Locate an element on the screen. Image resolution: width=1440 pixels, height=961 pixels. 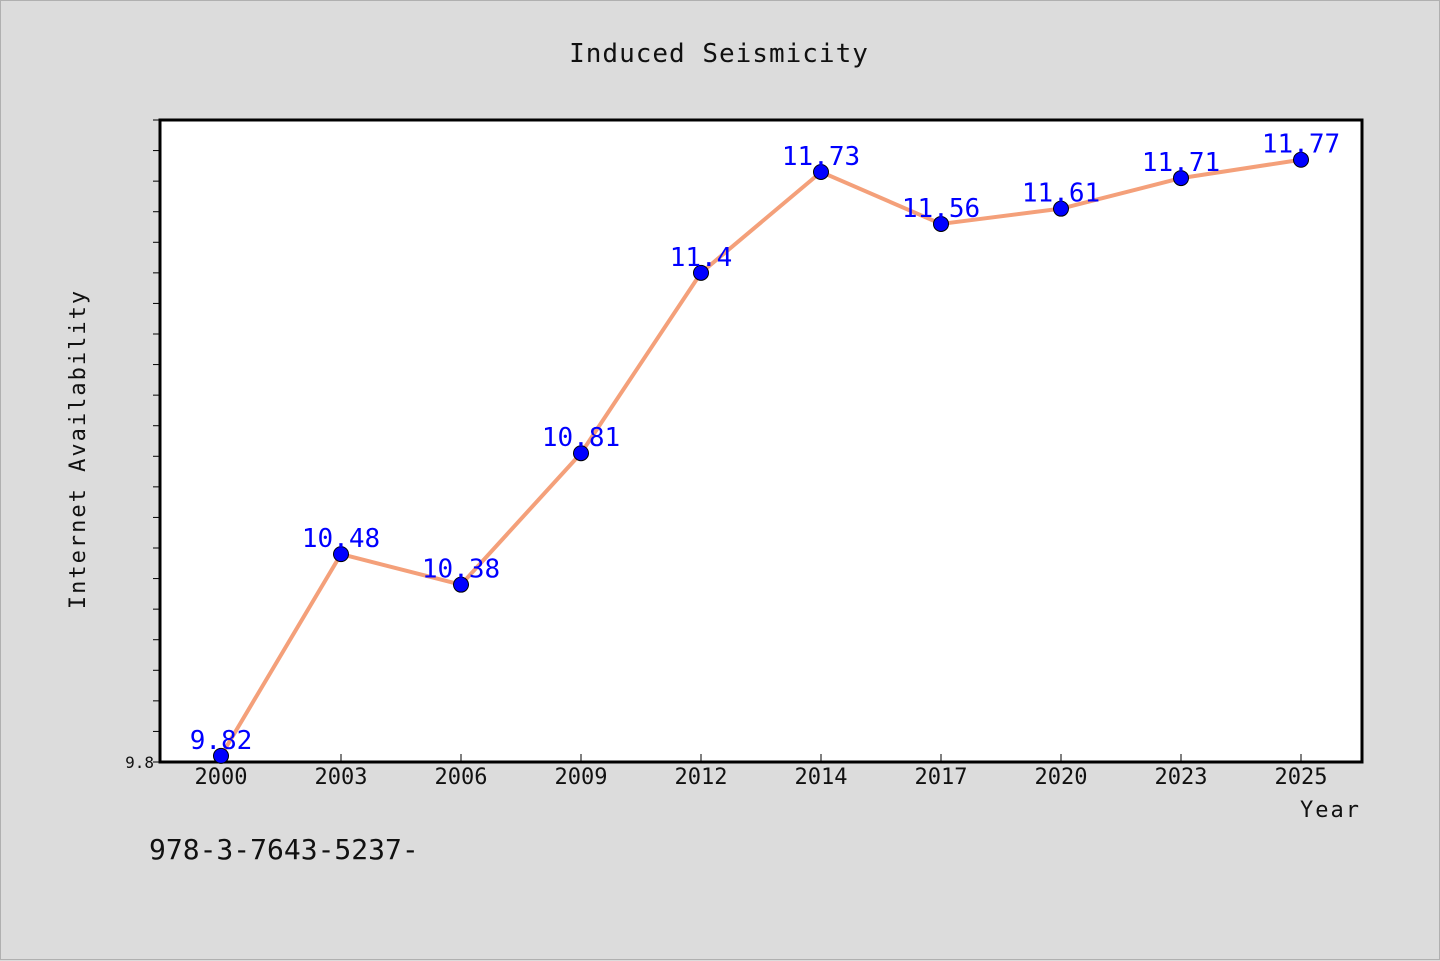
x-tick-label: 2006 is located at coordinates (461, 777).